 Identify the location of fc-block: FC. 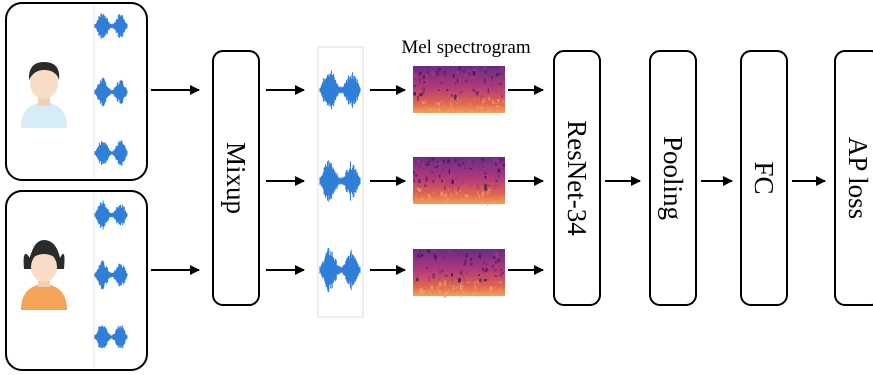
(764, 178).